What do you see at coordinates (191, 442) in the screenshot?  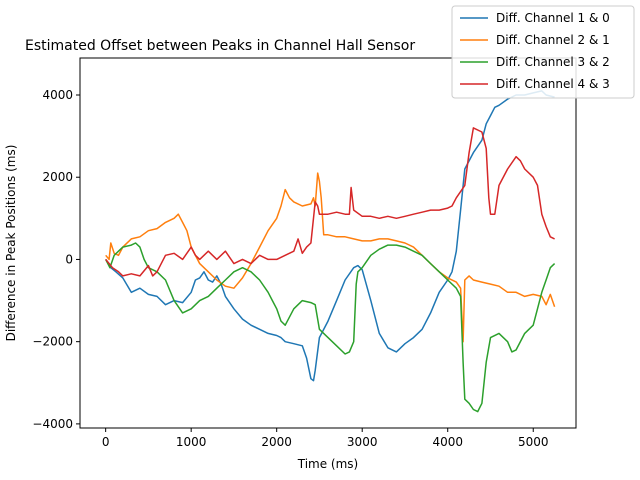 I see `x-tick-label: 1000` at bounding box center [191, 442].